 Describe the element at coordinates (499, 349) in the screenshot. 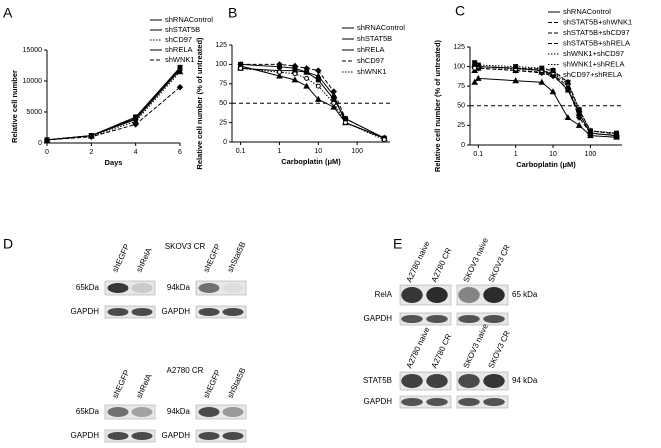

I see `lane-label: SKOV3 CR` at that location.